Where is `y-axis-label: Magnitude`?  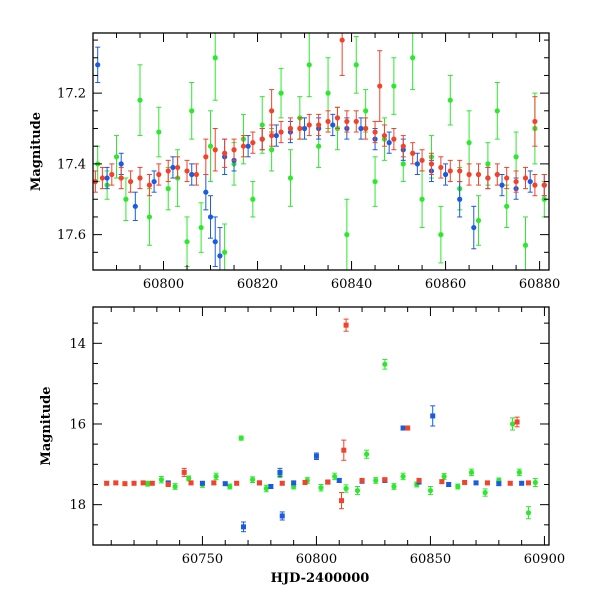 y-axis-label: Magnitude is located at coordinates (36, 151).